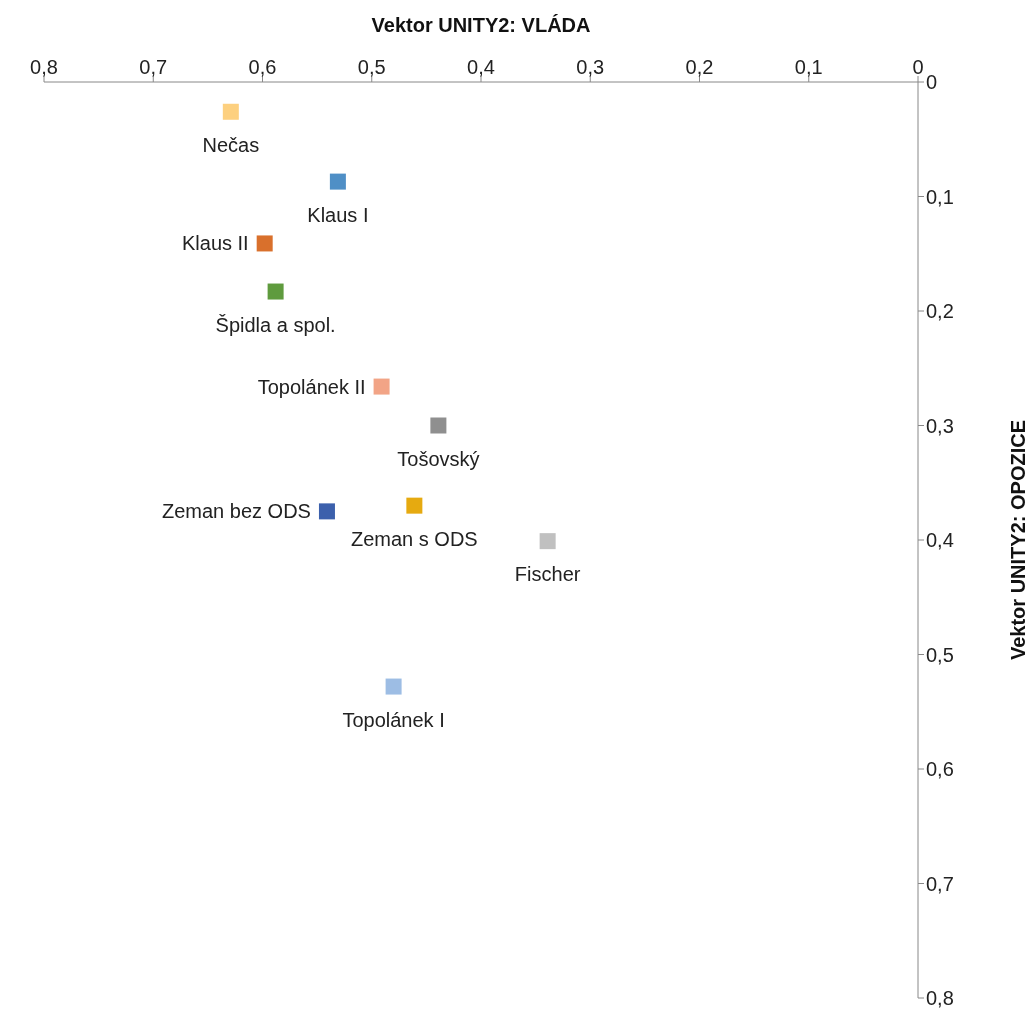 The height and width of the screenshot is (1030, 1036). What do you see at coordinates (371, 67) in the screenshot?
I see `x-tick-label: 0,5` at bounding box center [371, 67].